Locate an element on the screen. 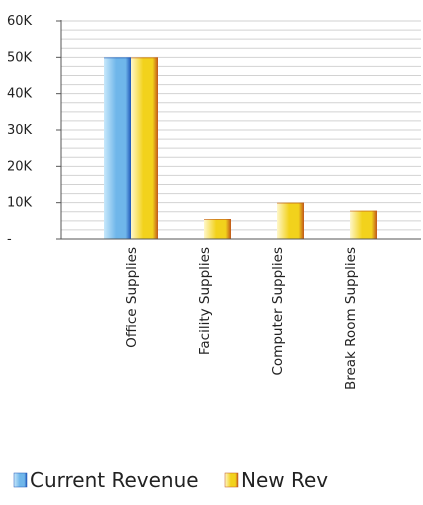 The image size is (423, 505). category-label: Computer Supplies is located at coordinates (278, 311).